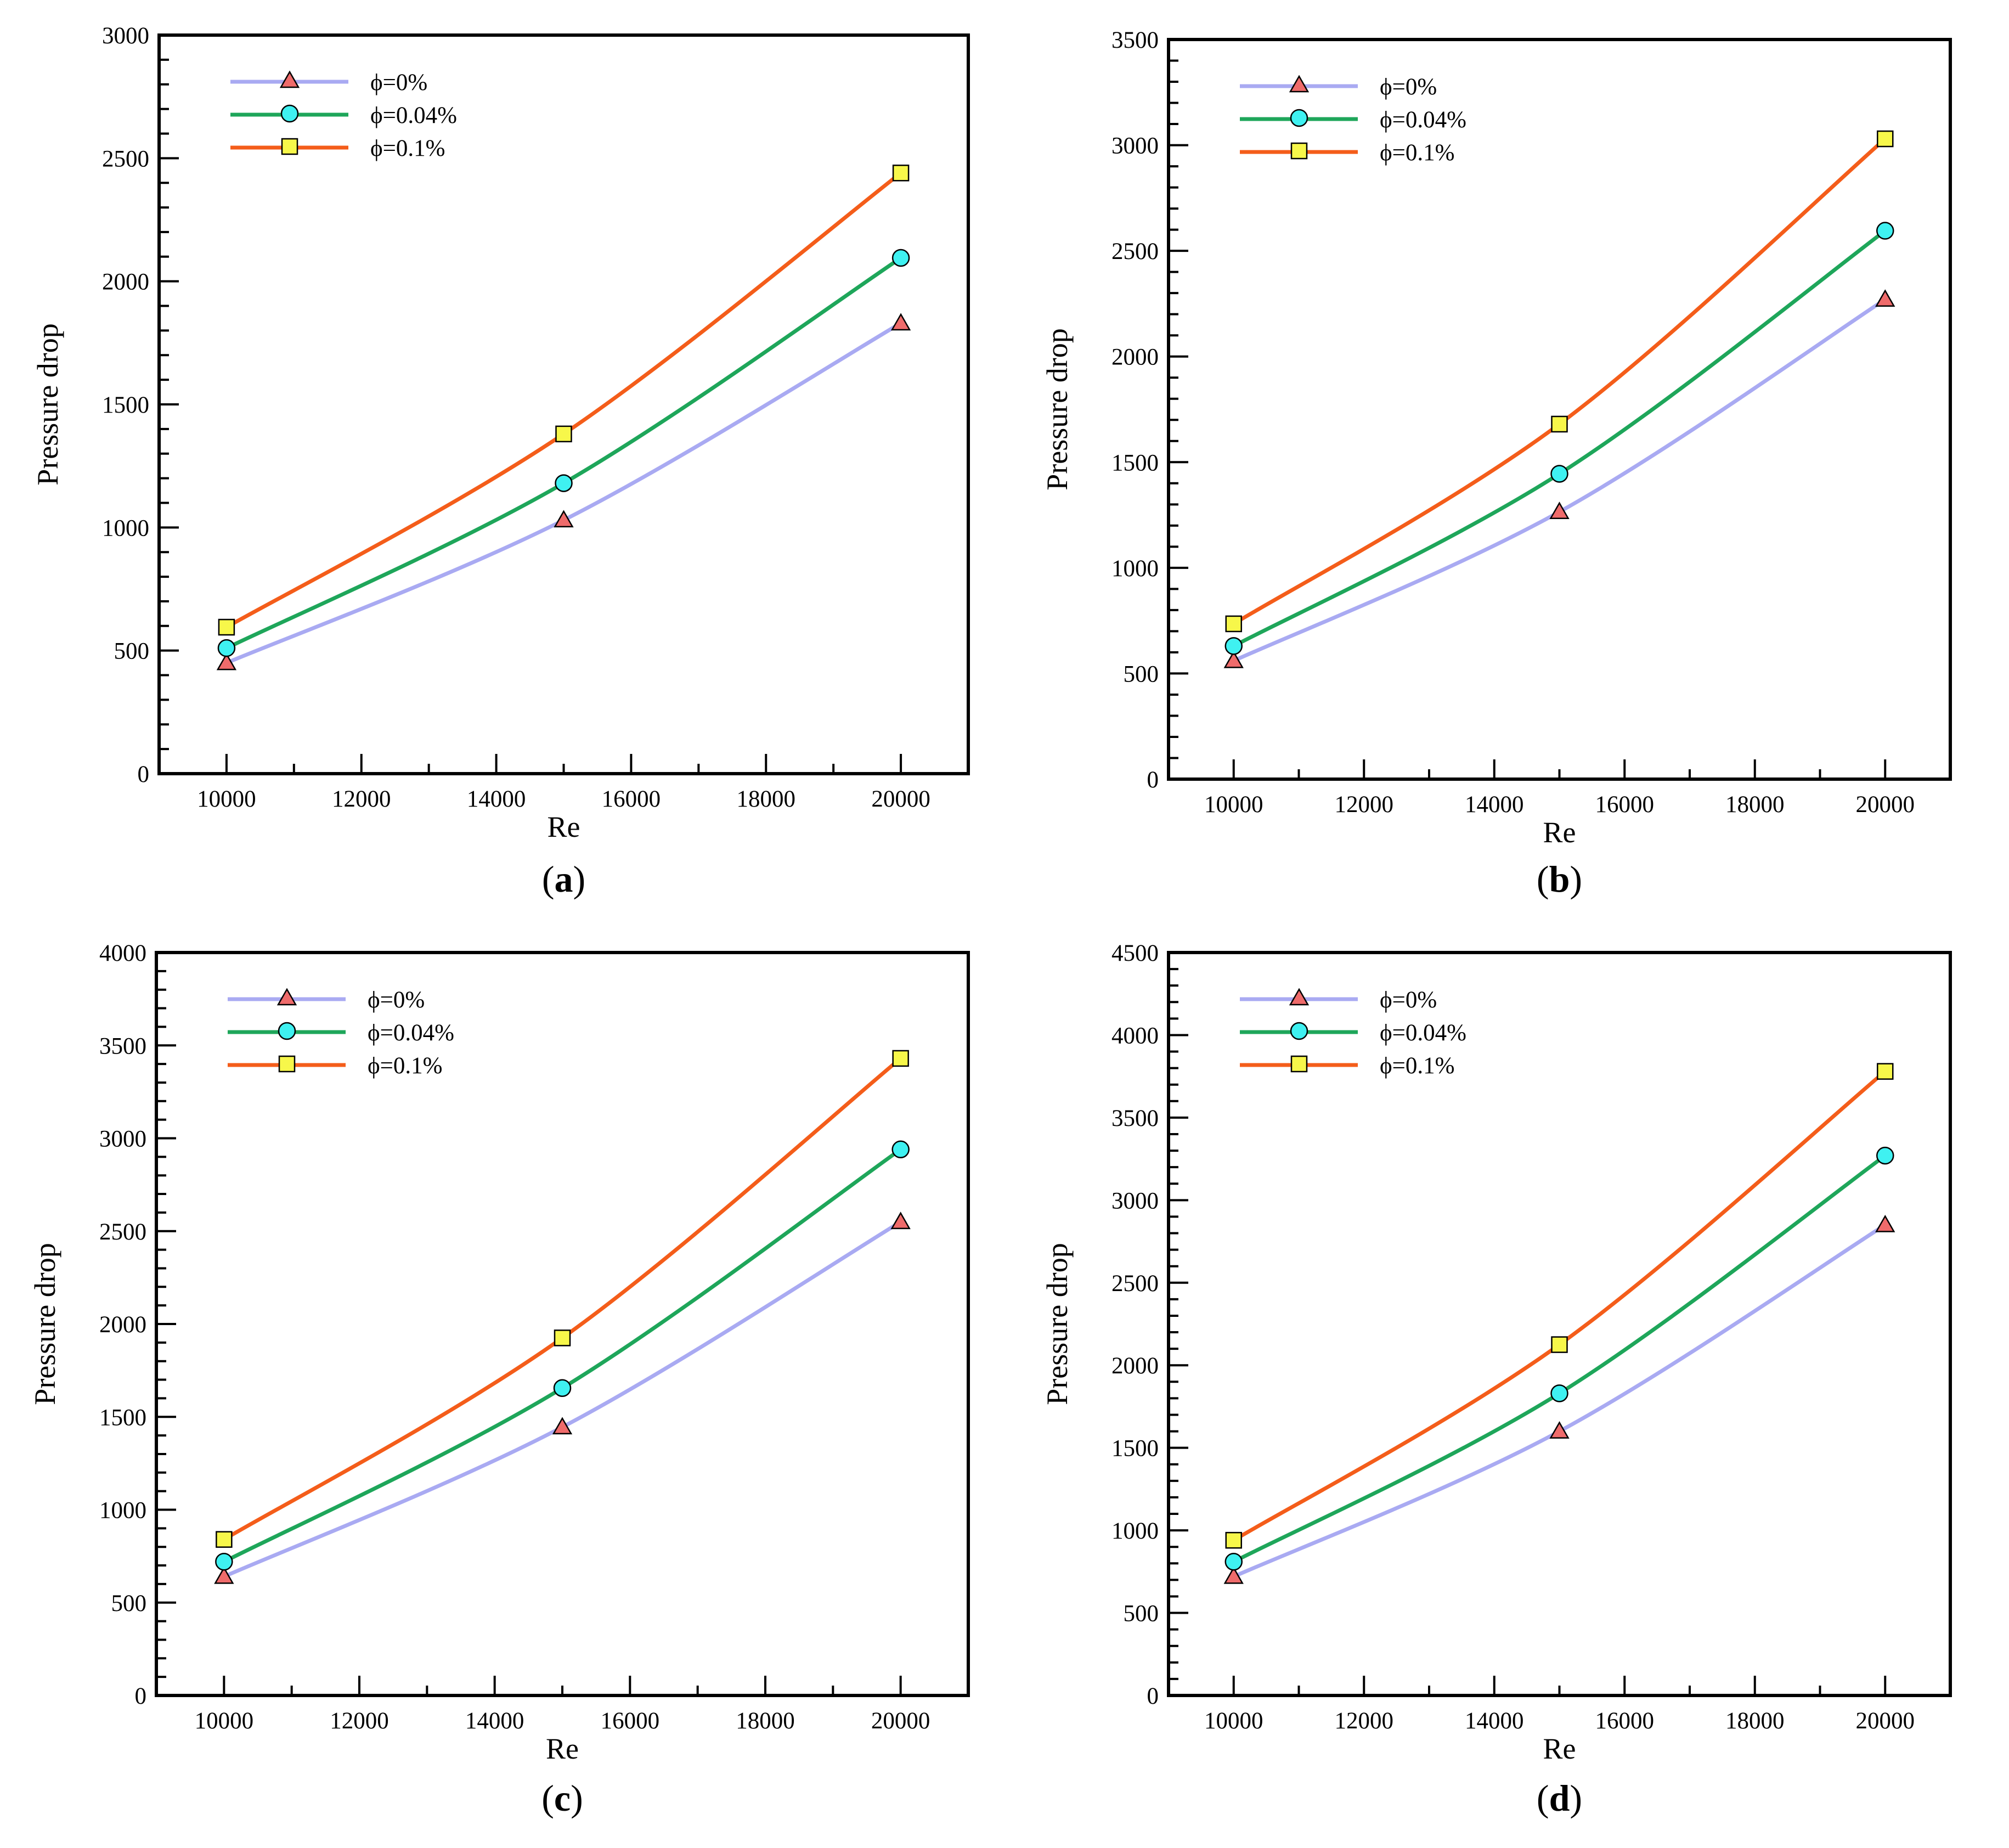 Image resolution: width=2009 pixels, height=1848 pixels. Describe the element at coordinates (564, 827) in the screenshot. I see `x-axis-title: Re` at that location.